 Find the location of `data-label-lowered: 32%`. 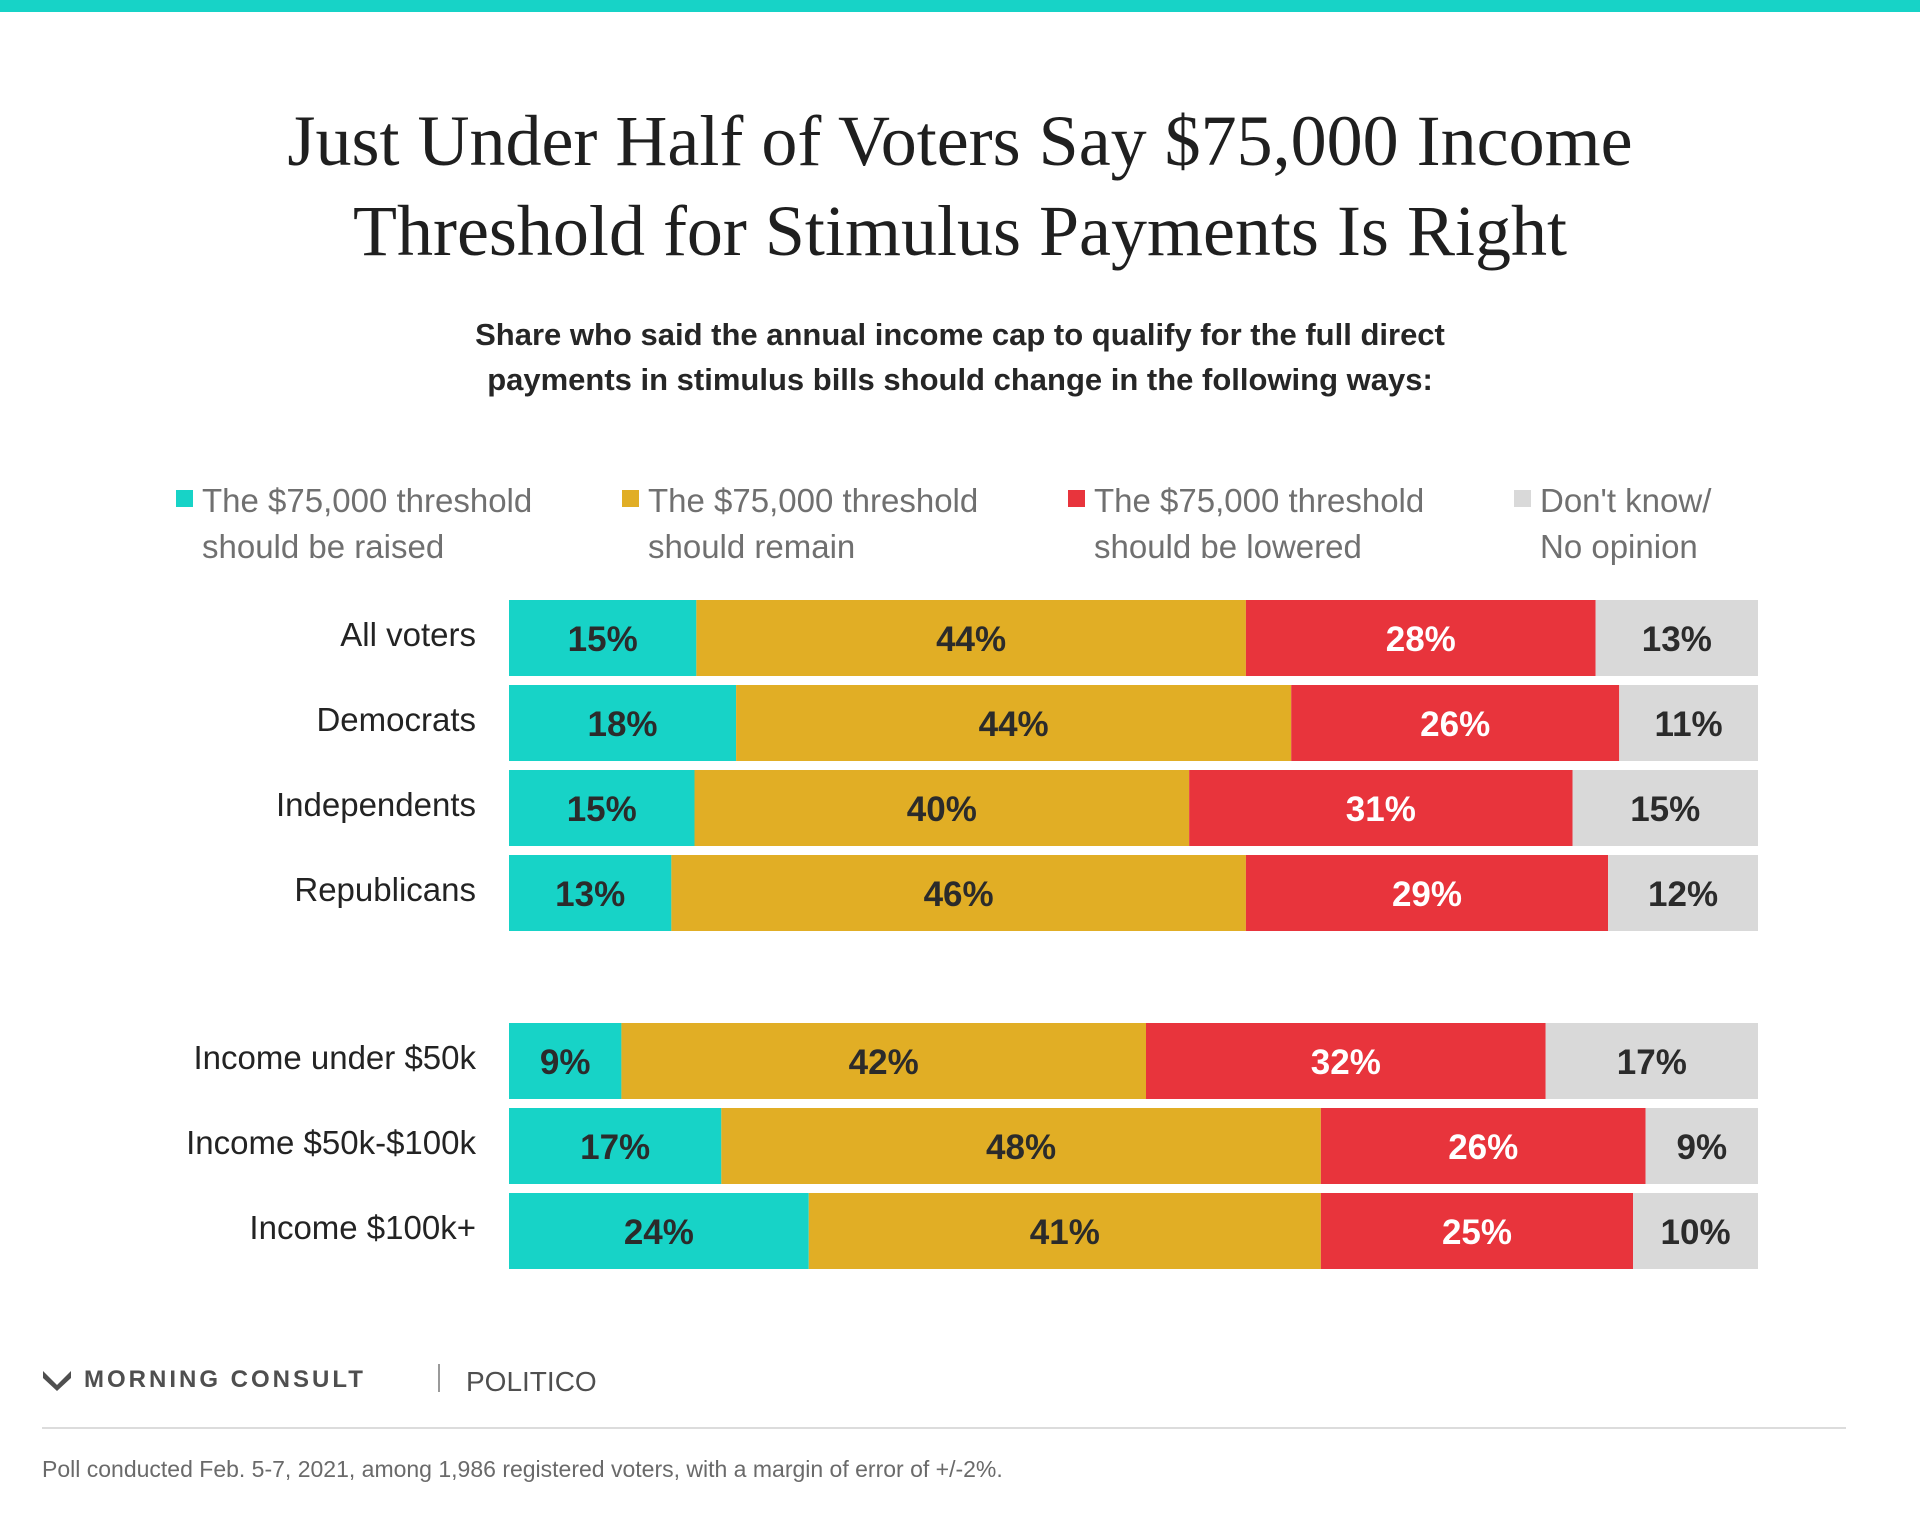

data-label-lowered: 32% is located at coordinates (1346, 1062).